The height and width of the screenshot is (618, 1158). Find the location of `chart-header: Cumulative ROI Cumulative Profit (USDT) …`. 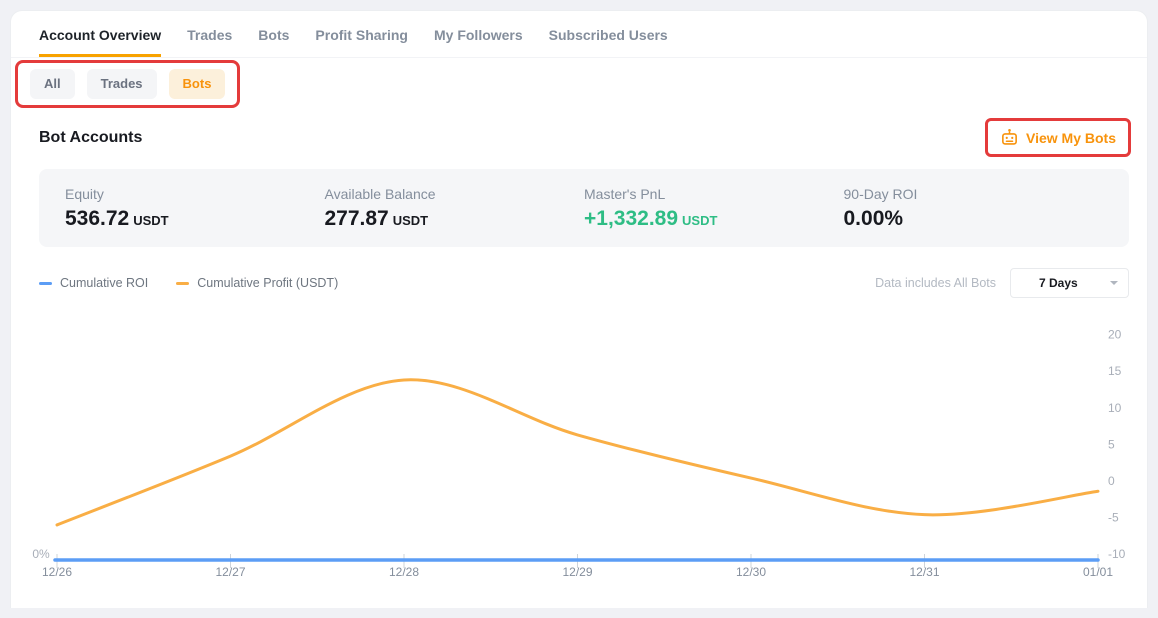

chart-header: Cumulative ROI Cumulative Profit (USDT) … is located at coordinates (579, 283).